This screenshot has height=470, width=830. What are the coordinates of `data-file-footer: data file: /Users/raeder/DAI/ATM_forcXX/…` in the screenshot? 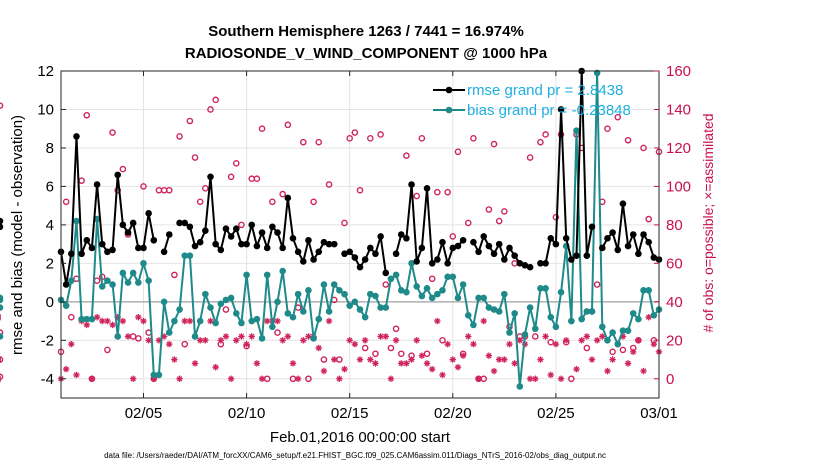 It's located at (355, 455).